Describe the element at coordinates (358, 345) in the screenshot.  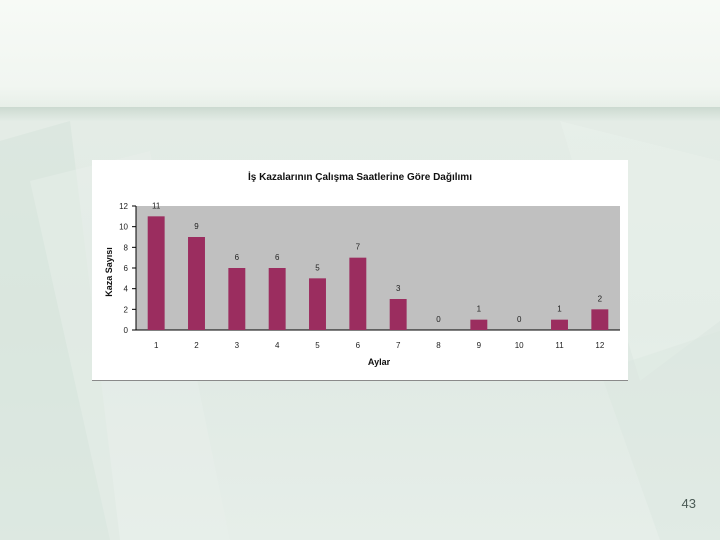
I see `x-tick-label: 6` at that location.